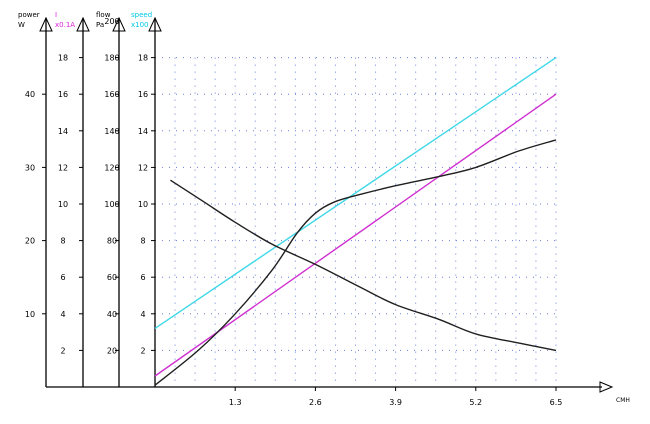  What do you see at coordinates (63, 94) in the screenshot?
I see `current-tick-label: 16` at bounding box center [63, 94].